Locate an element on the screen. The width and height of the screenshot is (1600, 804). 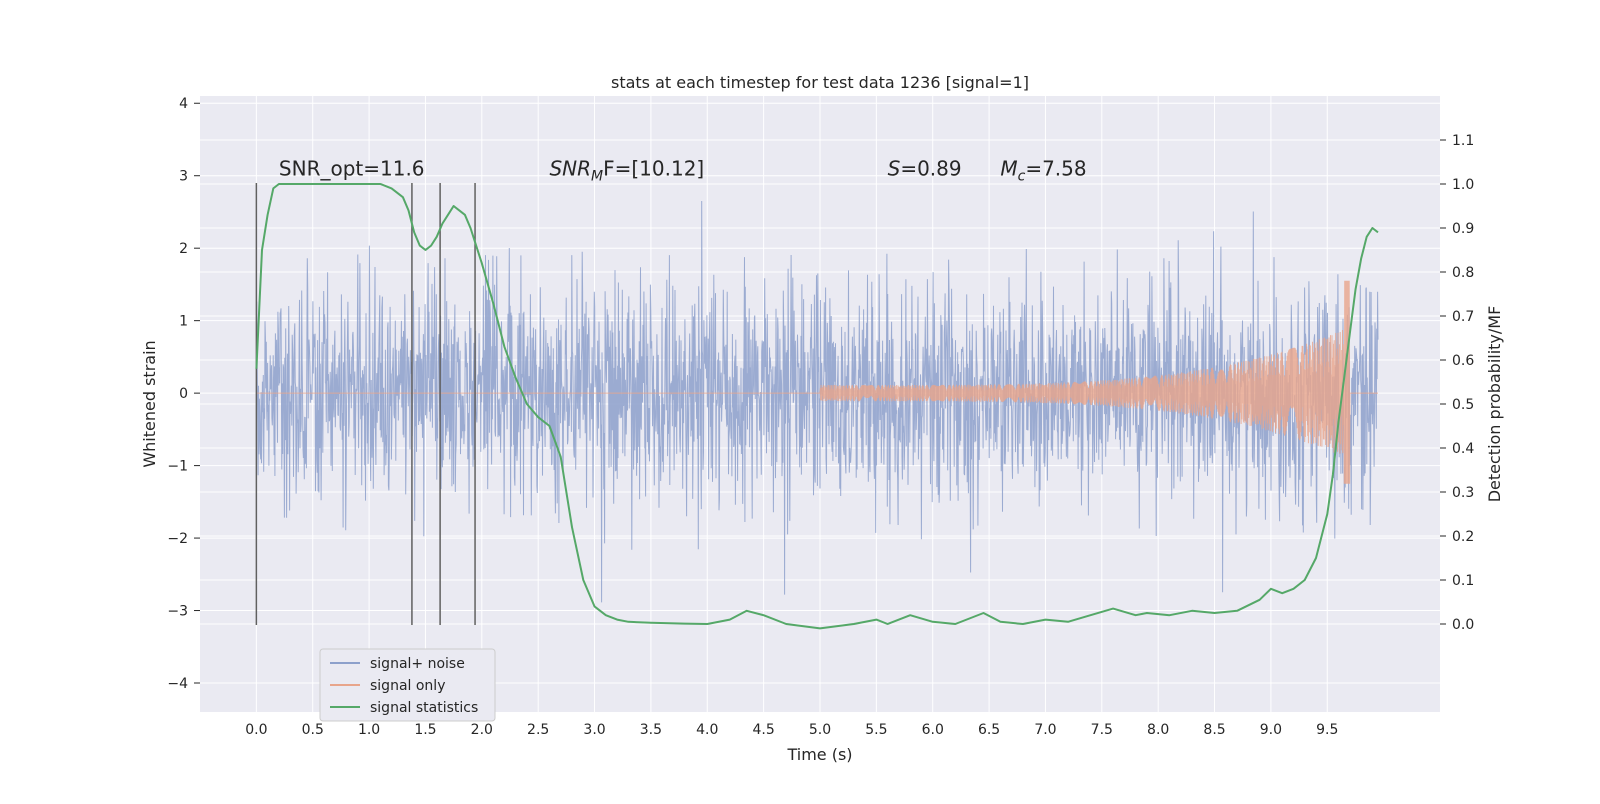
x-tick-label: 3.0 is located at coordinates (594, 730).